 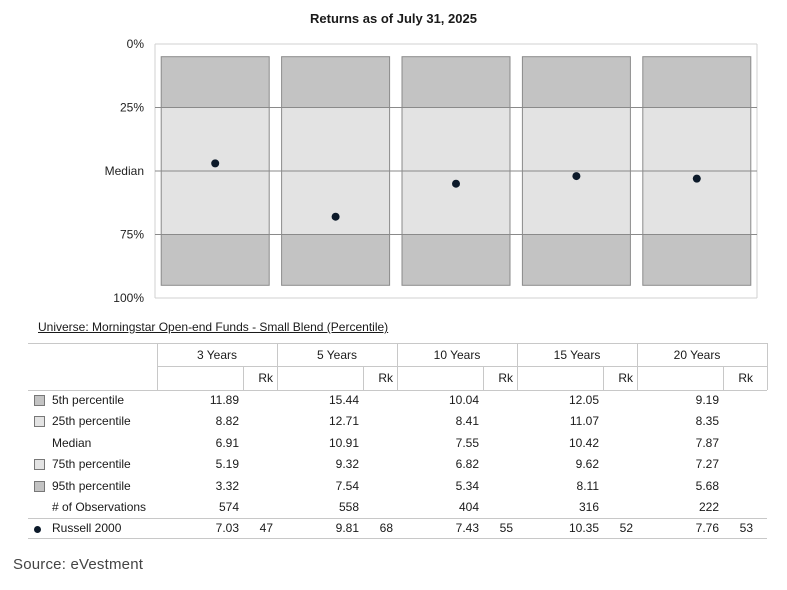 What do you see at coordinates (343, 421) in the screenshot?
I see `table-value: 12.71` at bounding box center [343, 421].